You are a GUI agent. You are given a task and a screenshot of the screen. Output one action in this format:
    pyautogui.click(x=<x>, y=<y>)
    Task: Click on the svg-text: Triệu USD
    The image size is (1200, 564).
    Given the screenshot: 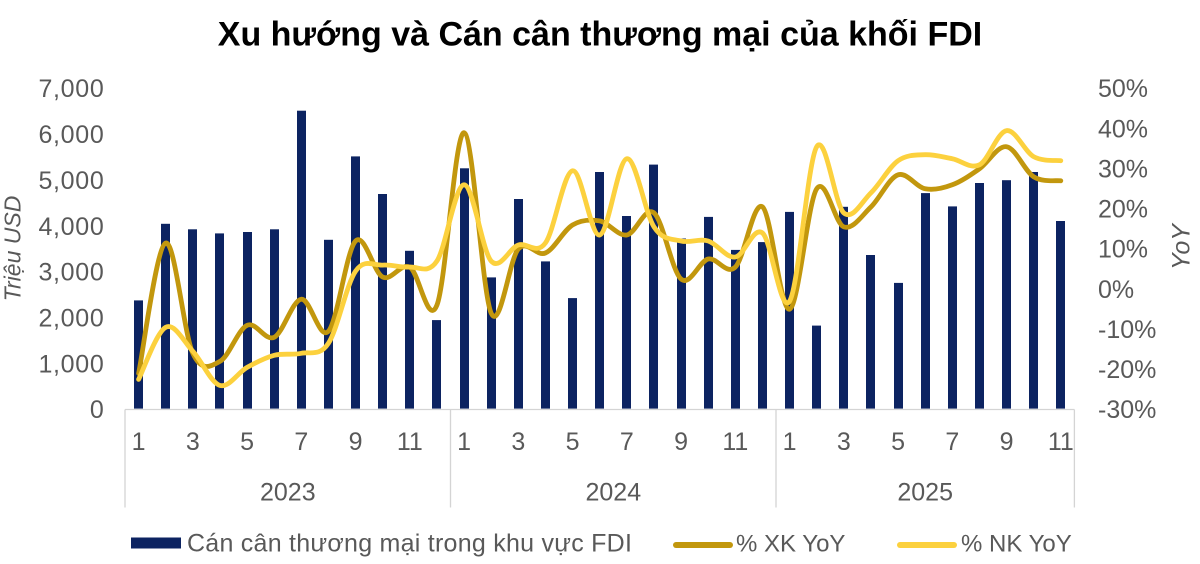 What is the action you would take?
    pyautogui.click(x=13, y=249)
    